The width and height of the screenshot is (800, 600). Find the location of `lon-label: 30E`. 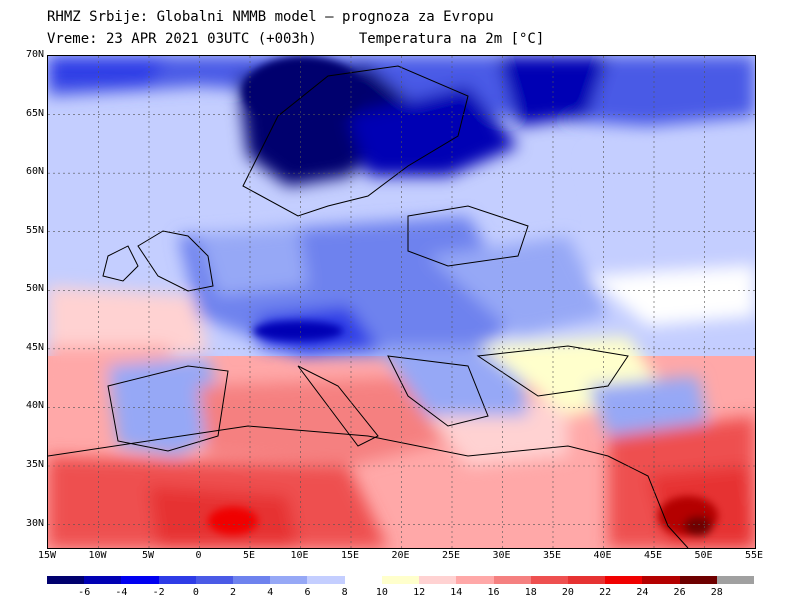

lon-label: 30E is located at coordinates (501, 555).